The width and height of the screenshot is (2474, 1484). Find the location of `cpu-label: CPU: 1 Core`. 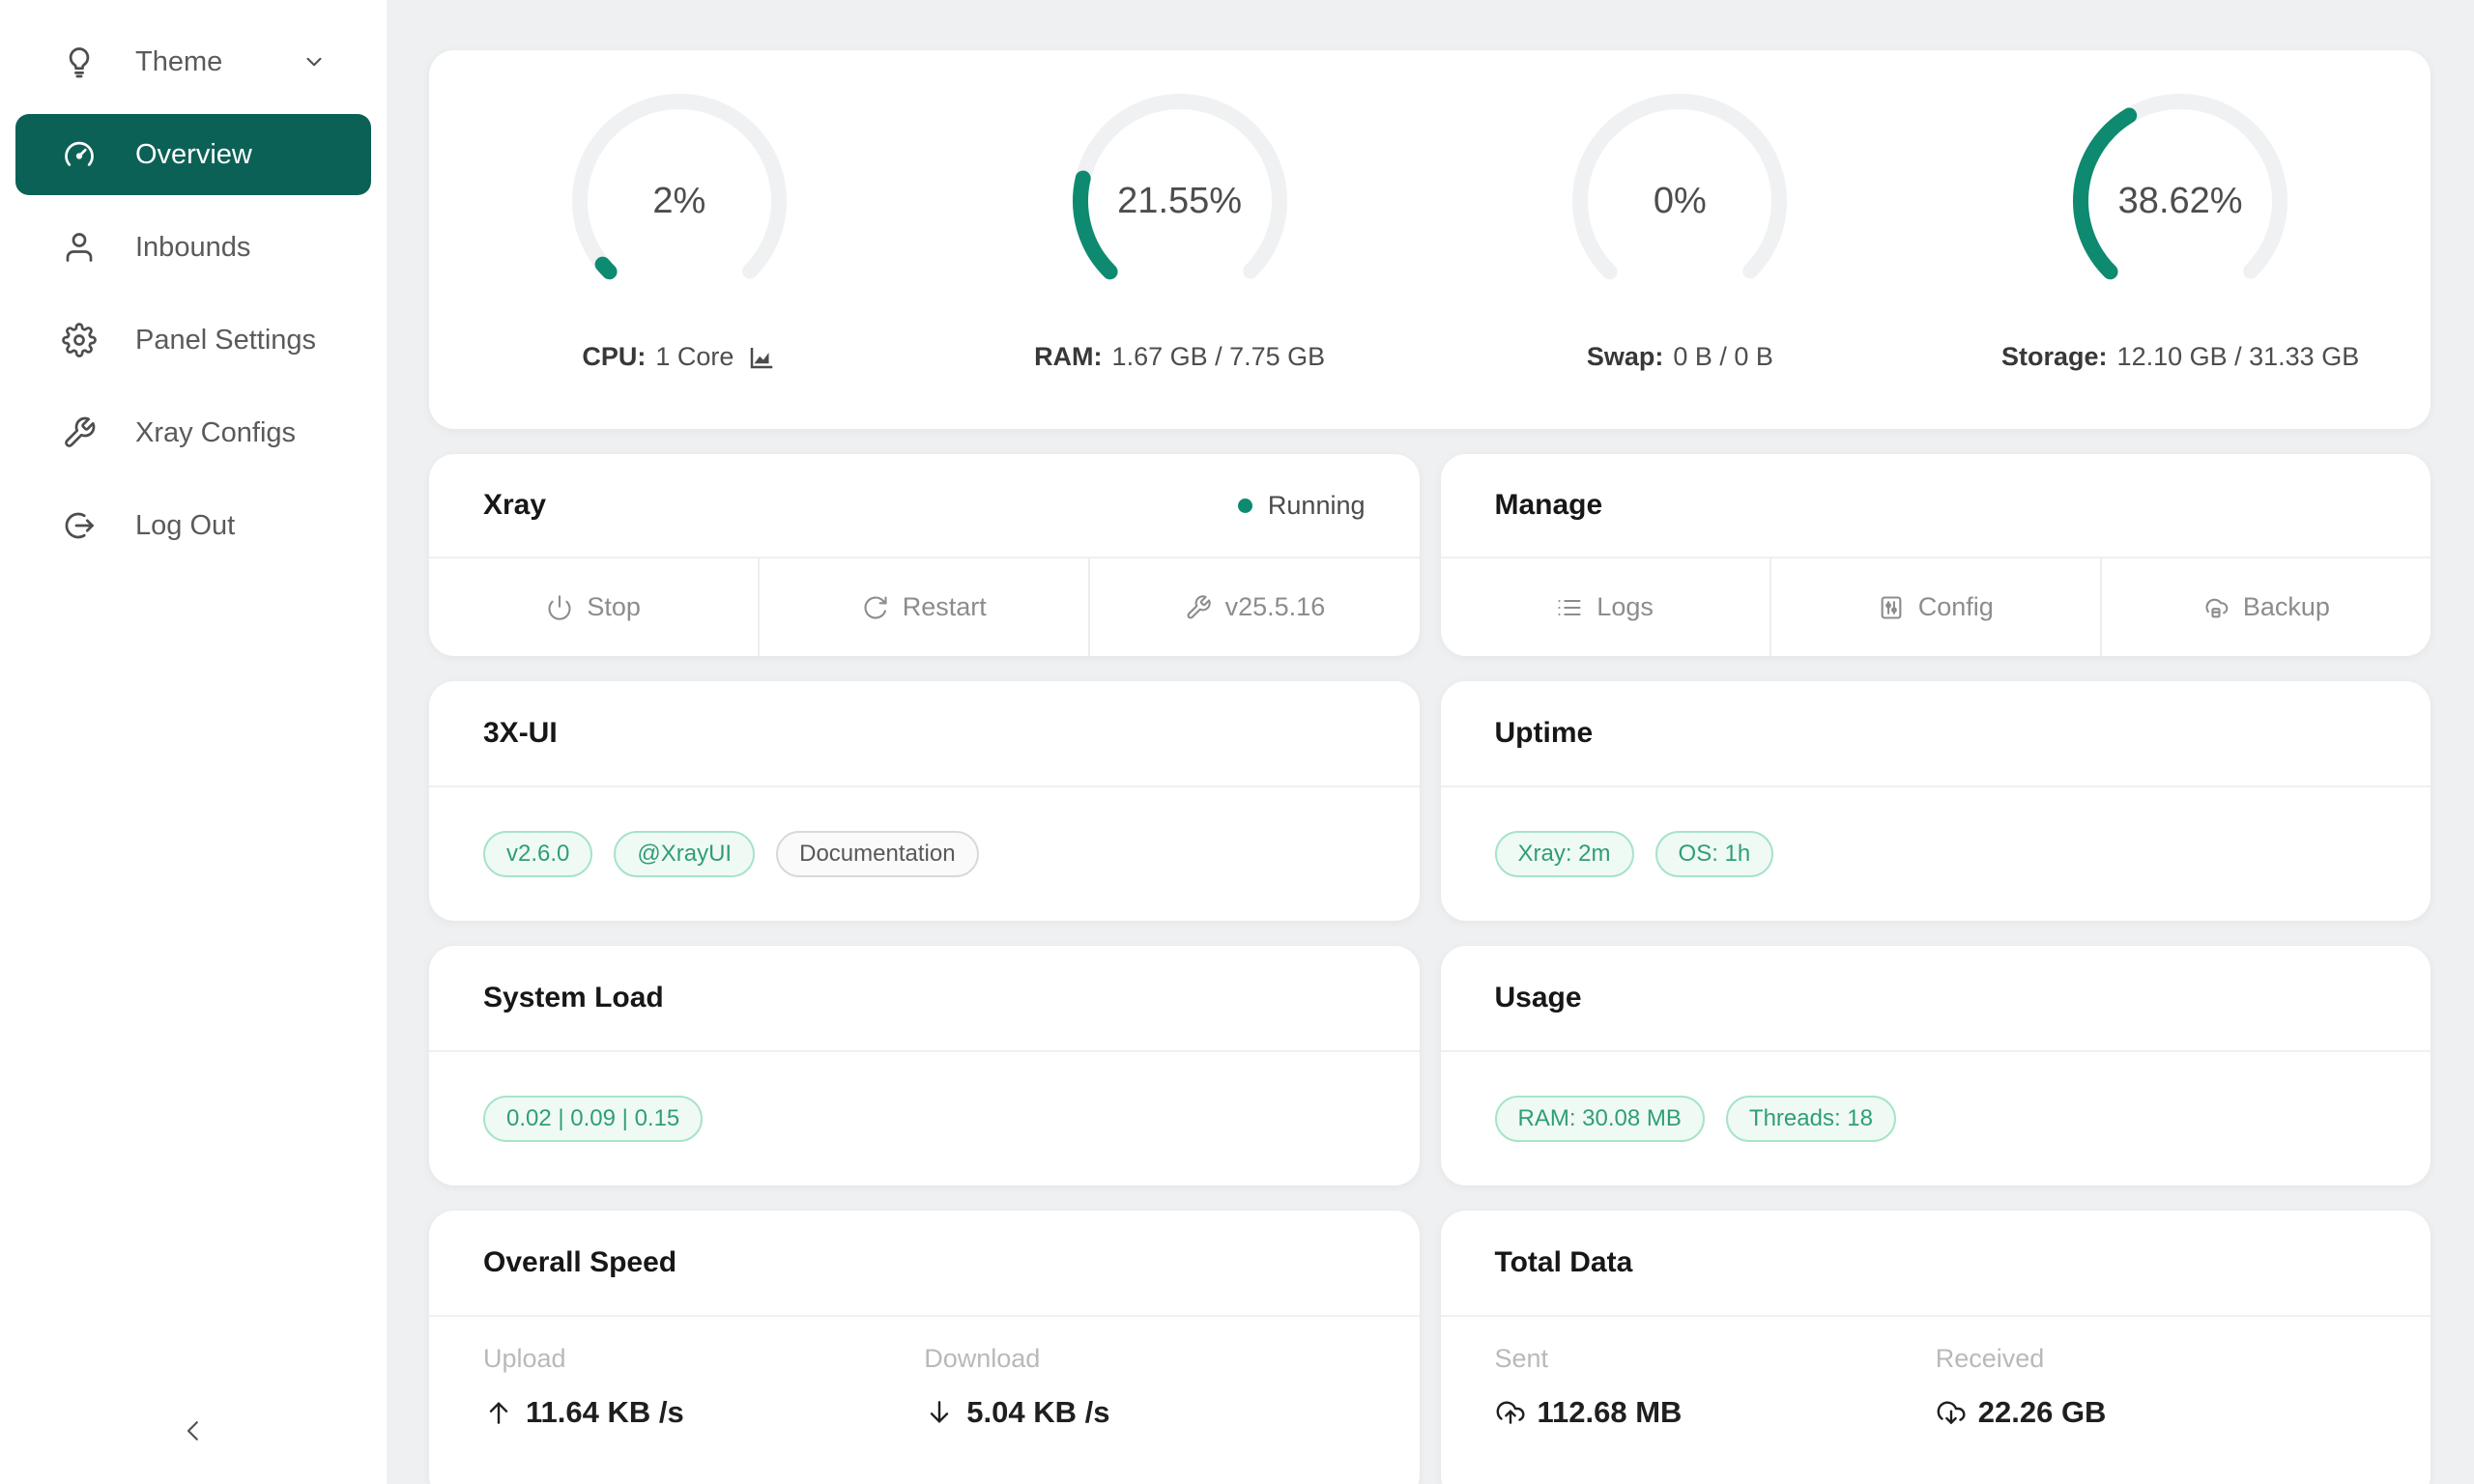

cpu-label: CPU: 1 Core is located at coordinates (679, 357).